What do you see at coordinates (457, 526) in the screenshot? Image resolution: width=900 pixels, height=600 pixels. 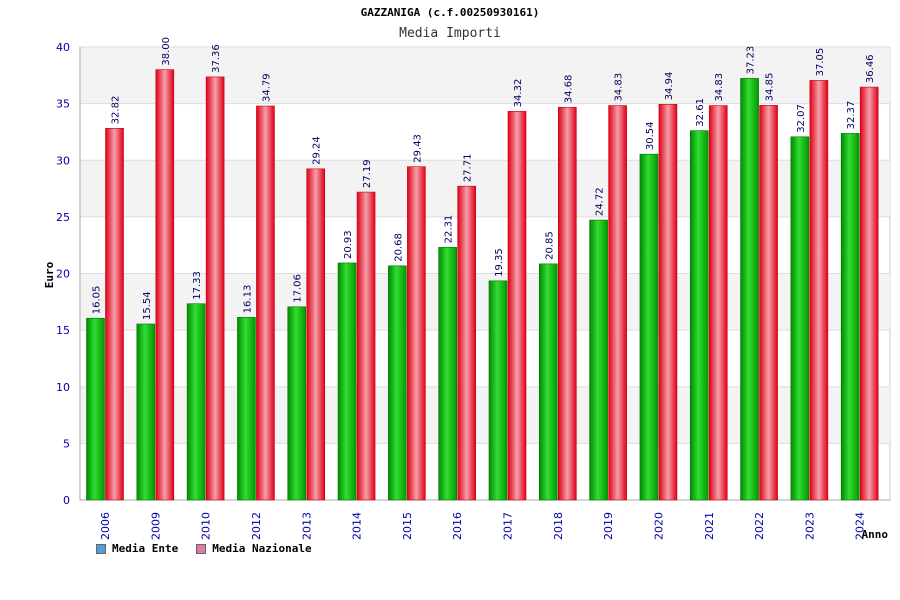 I see `x-tick-label: 2016` at bounding box center [457, 526].